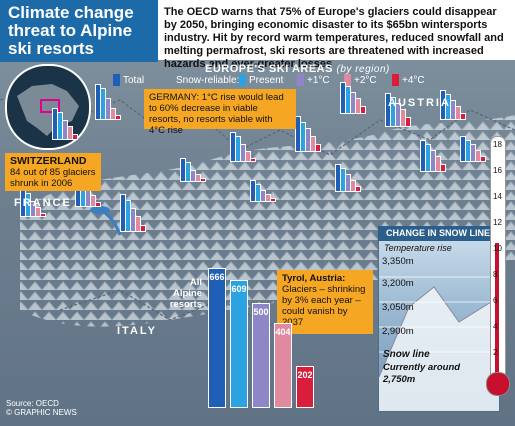 The image size is (515, 426). Describe the element at coordinates (269, 69) in the screenshot. I see `legend-heading-text: EUROPE'S SKI AREAS` at that location.